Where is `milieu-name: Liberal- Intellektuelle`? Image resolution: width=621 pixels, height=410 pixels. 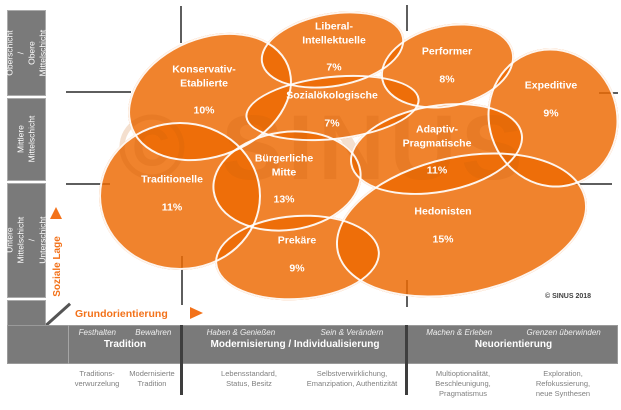
milieu-name: Liberal- Intellektuelle is located at coordinates (334, 33).